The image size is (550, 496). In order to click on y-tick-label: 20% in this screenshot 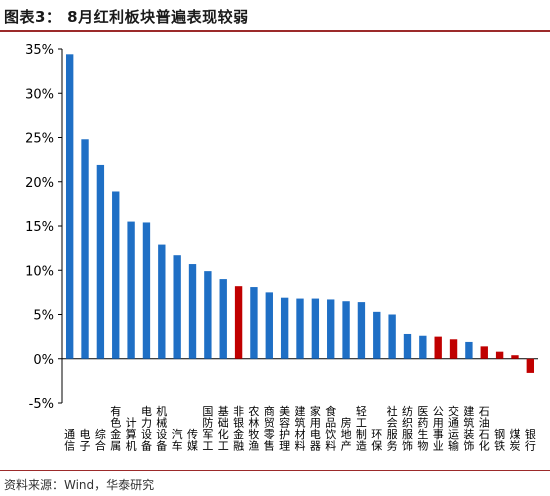, I will do `click(39, 183)`.